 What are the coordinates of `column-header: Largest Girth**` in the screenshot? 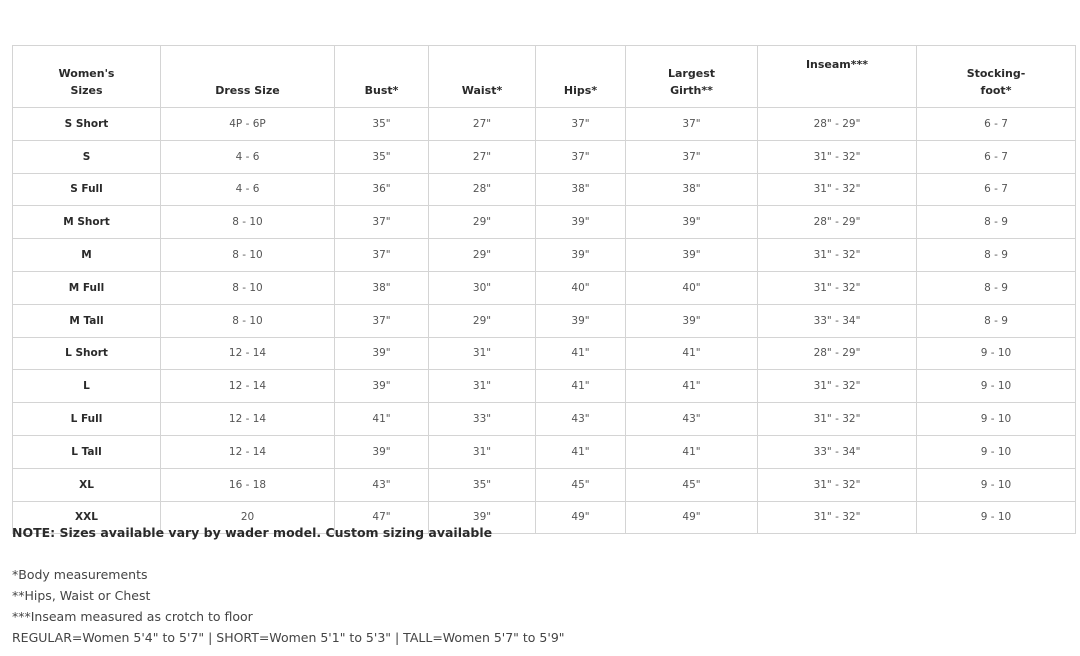 It's located at (691, 76).